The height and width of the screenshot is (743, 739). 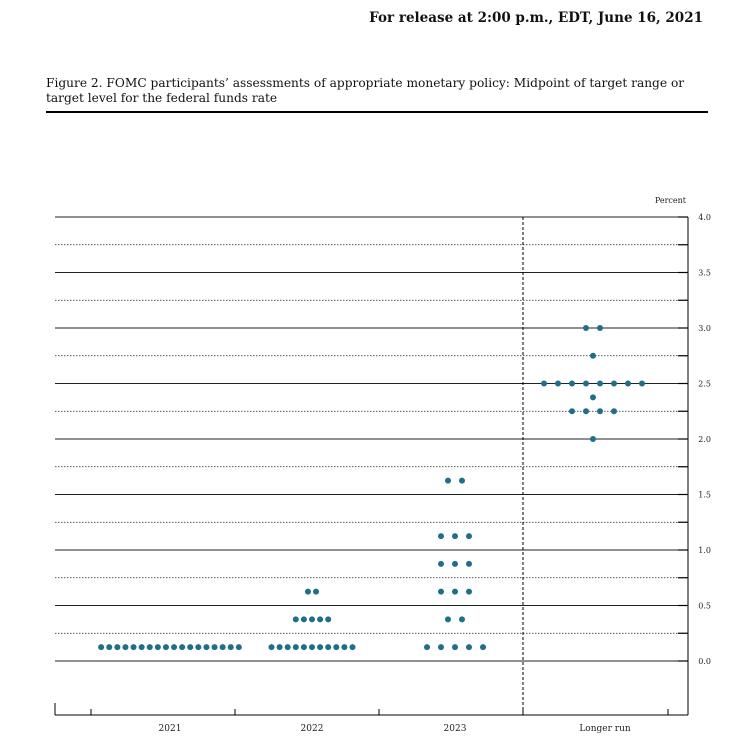 I want to click on x-tick-label: 2021, so click(x=170, y=729).